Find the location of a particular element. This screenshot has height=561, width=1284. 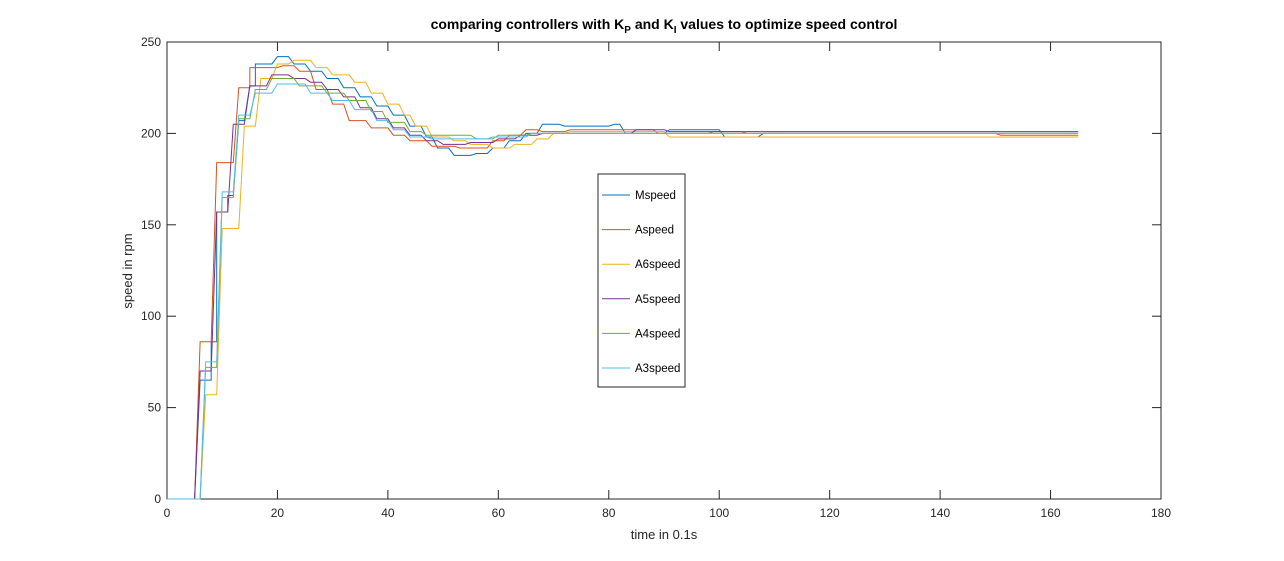

title-prefix: comparing controllers with K is located at coordinates (528, 24).